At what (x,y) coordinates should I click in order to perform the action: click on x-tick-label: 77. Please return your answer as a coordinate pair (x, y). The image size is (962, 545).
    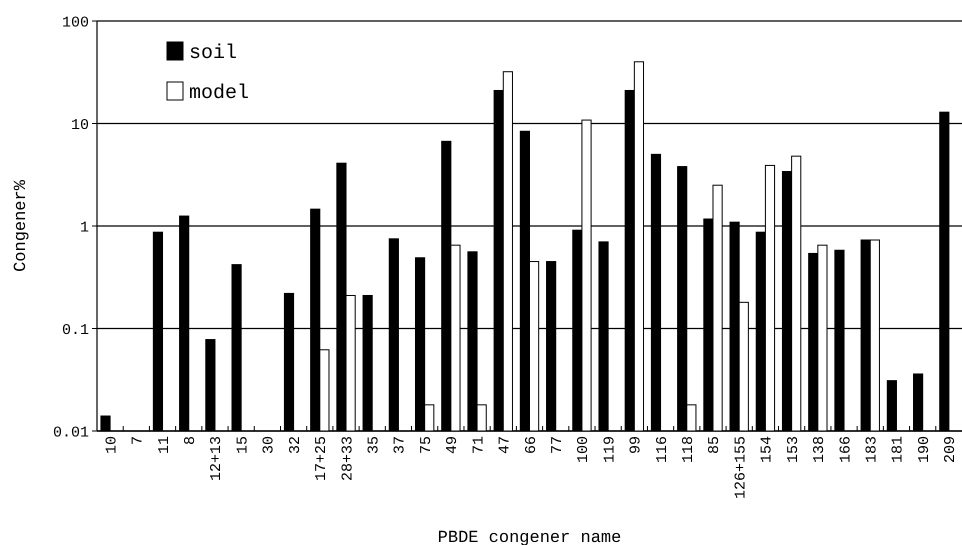
    Looking at the image, I should click on (557, 445).